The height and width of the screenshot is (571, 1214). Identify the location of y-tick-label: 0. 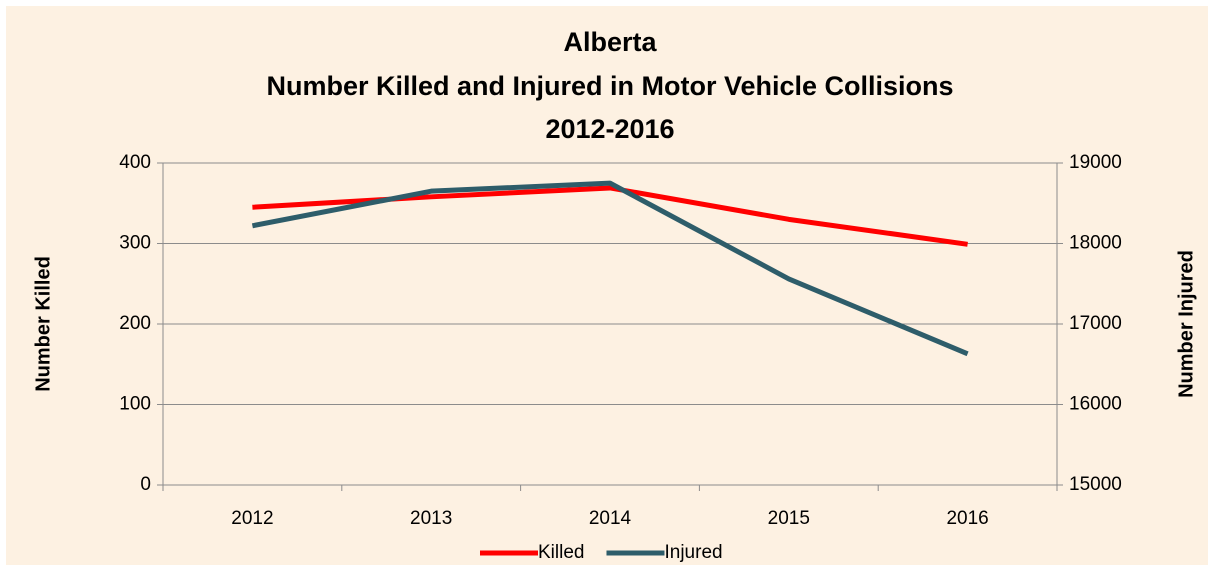
(145, 484).